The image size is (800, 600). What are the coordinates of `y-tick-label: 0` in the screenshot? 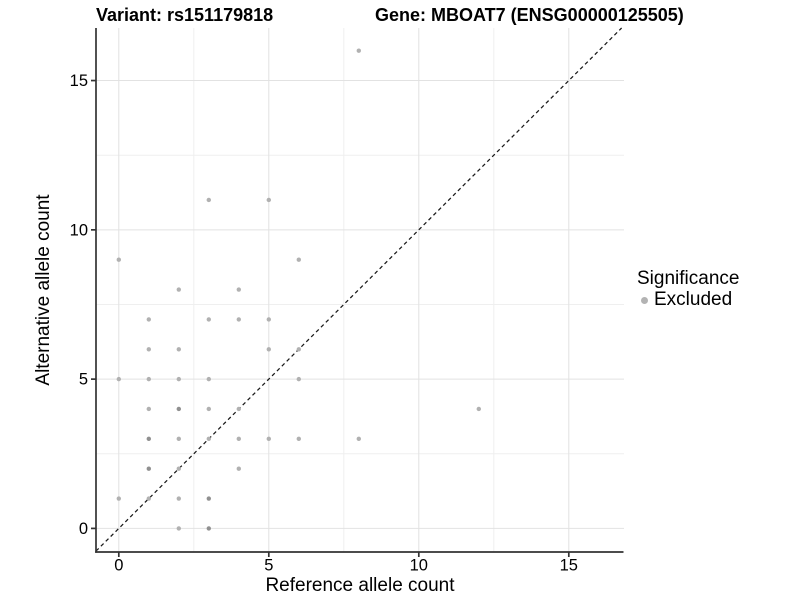 It's located at (83, 529).